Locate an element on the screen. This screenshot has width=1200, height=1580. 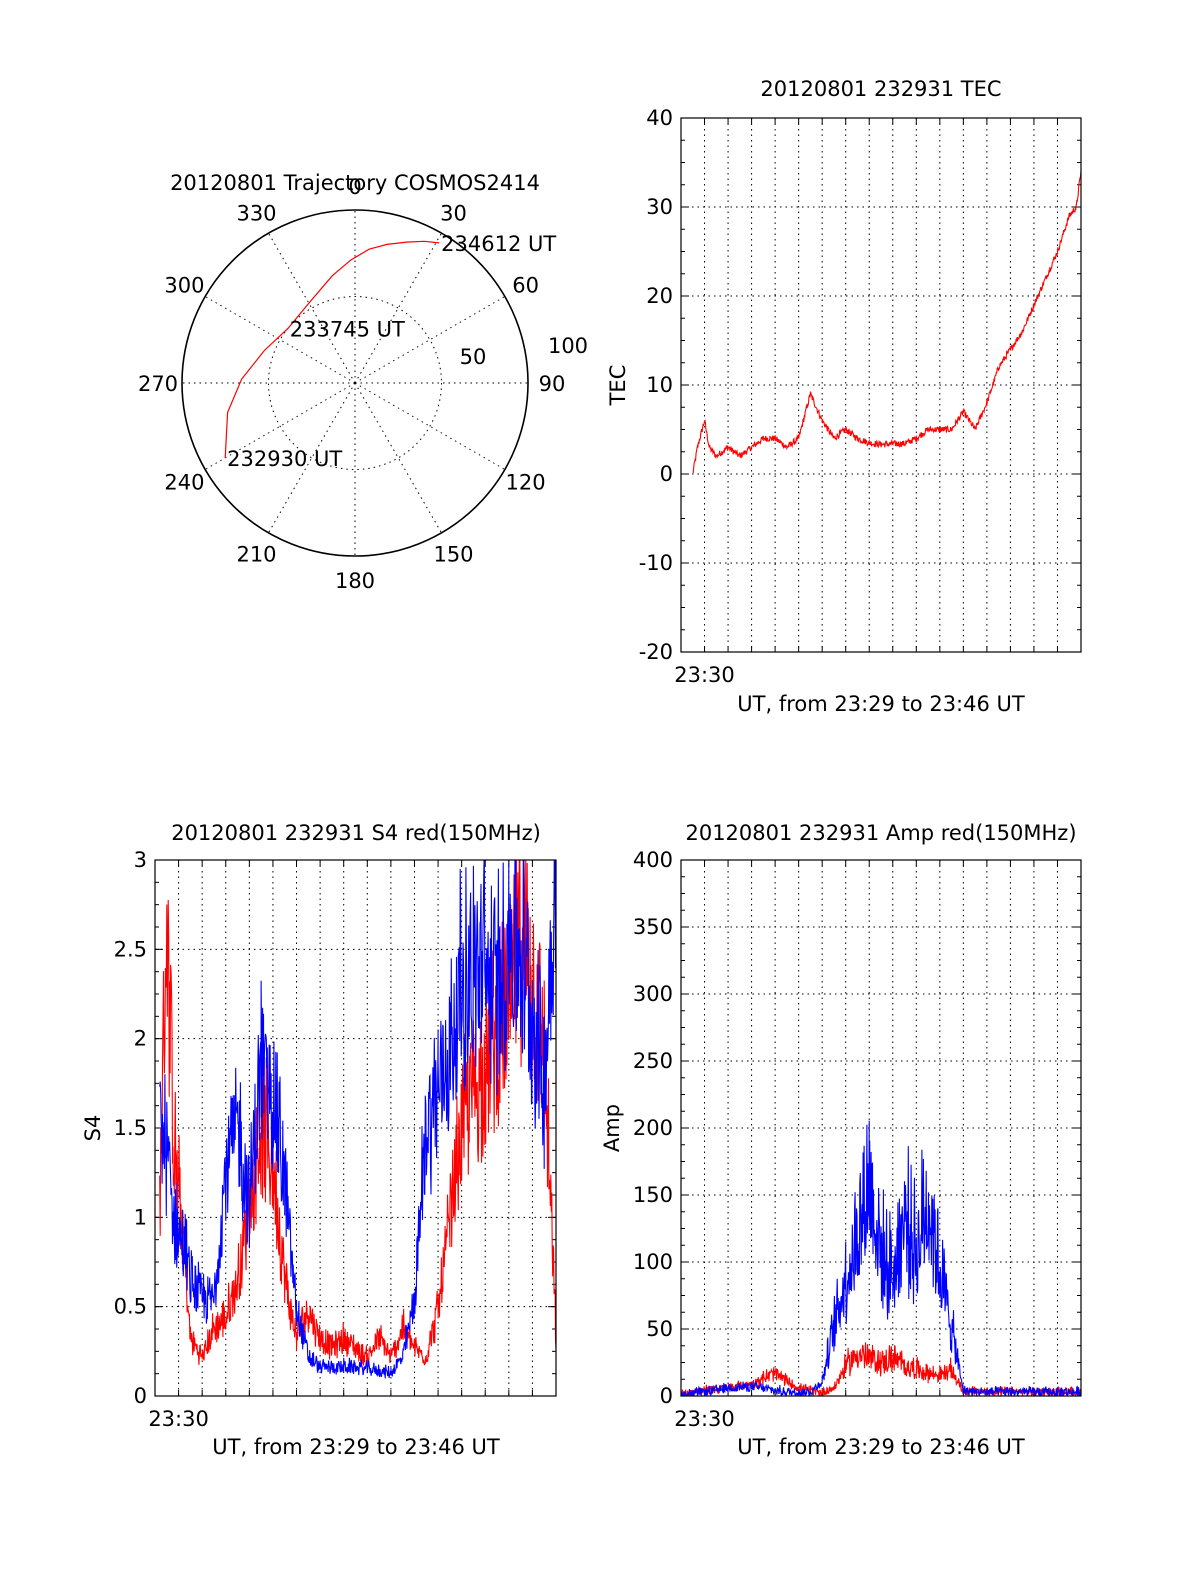
polar-angle-labels: 0 30 60 90 120 150 180 210 240 270 300 330 is located at coordinates (351, 384).